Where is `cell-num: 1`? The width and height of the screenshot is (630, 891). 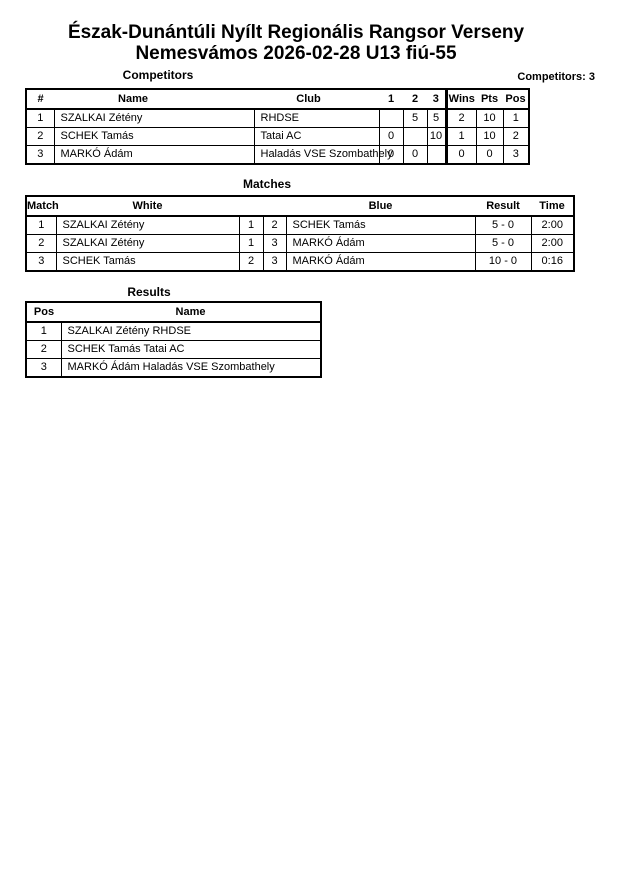 cell-num: 1 is located at coordinates (40, 118).